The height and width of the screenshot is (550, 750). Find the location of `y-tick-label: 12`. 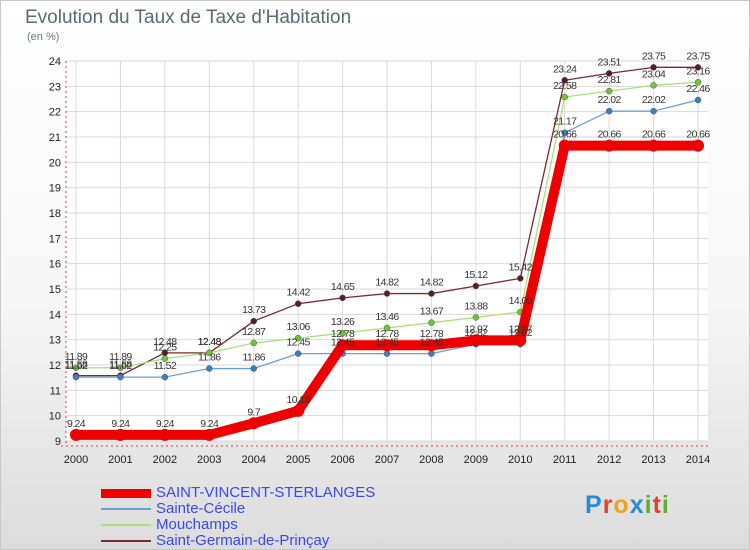

y-tick-label: 12 is located at coordinates (55, 366).